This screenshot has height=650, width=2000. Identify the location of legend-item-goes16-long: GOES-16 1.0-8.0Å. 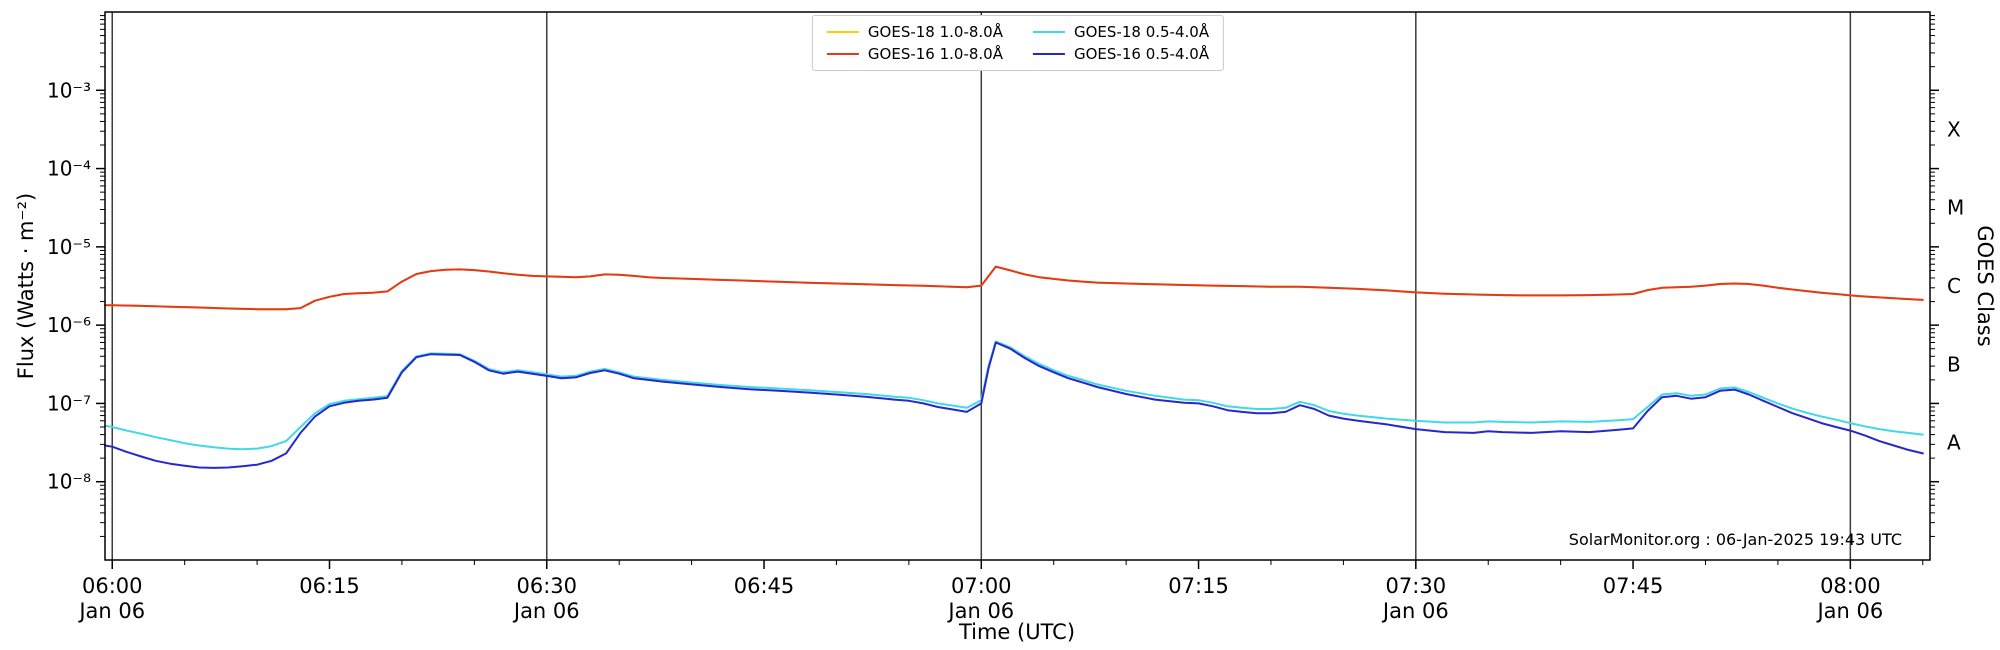
(914, 54).